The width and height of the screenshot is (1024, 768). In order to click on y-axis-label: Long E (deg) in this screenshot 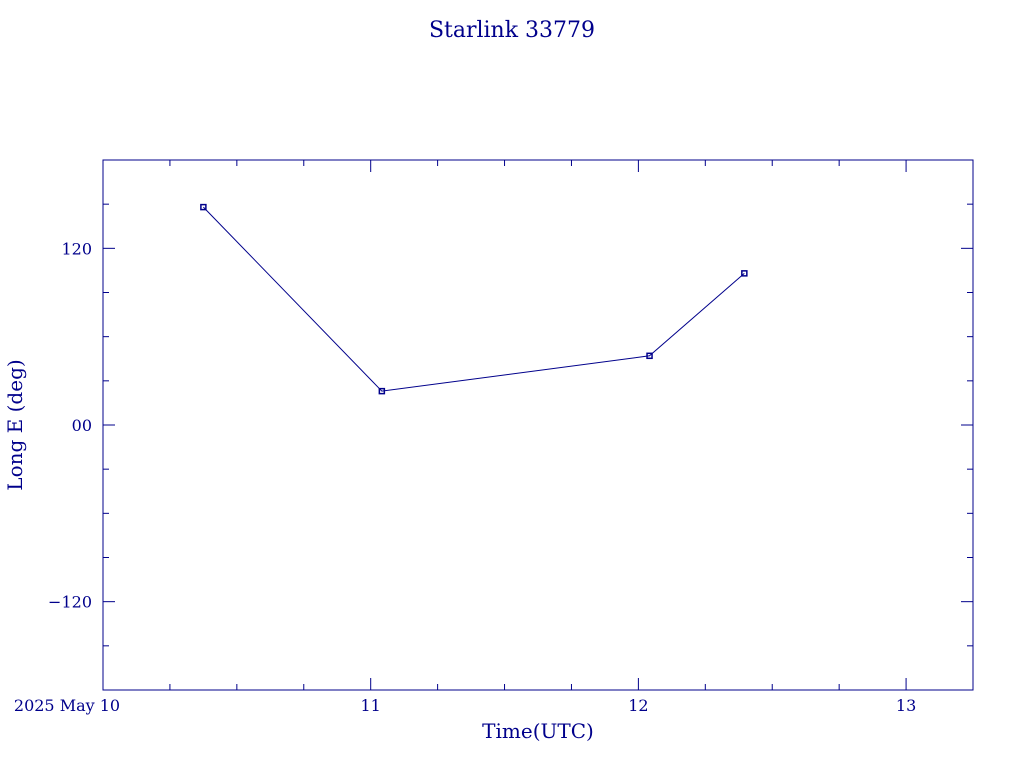, I will do `click(15, 424)`.